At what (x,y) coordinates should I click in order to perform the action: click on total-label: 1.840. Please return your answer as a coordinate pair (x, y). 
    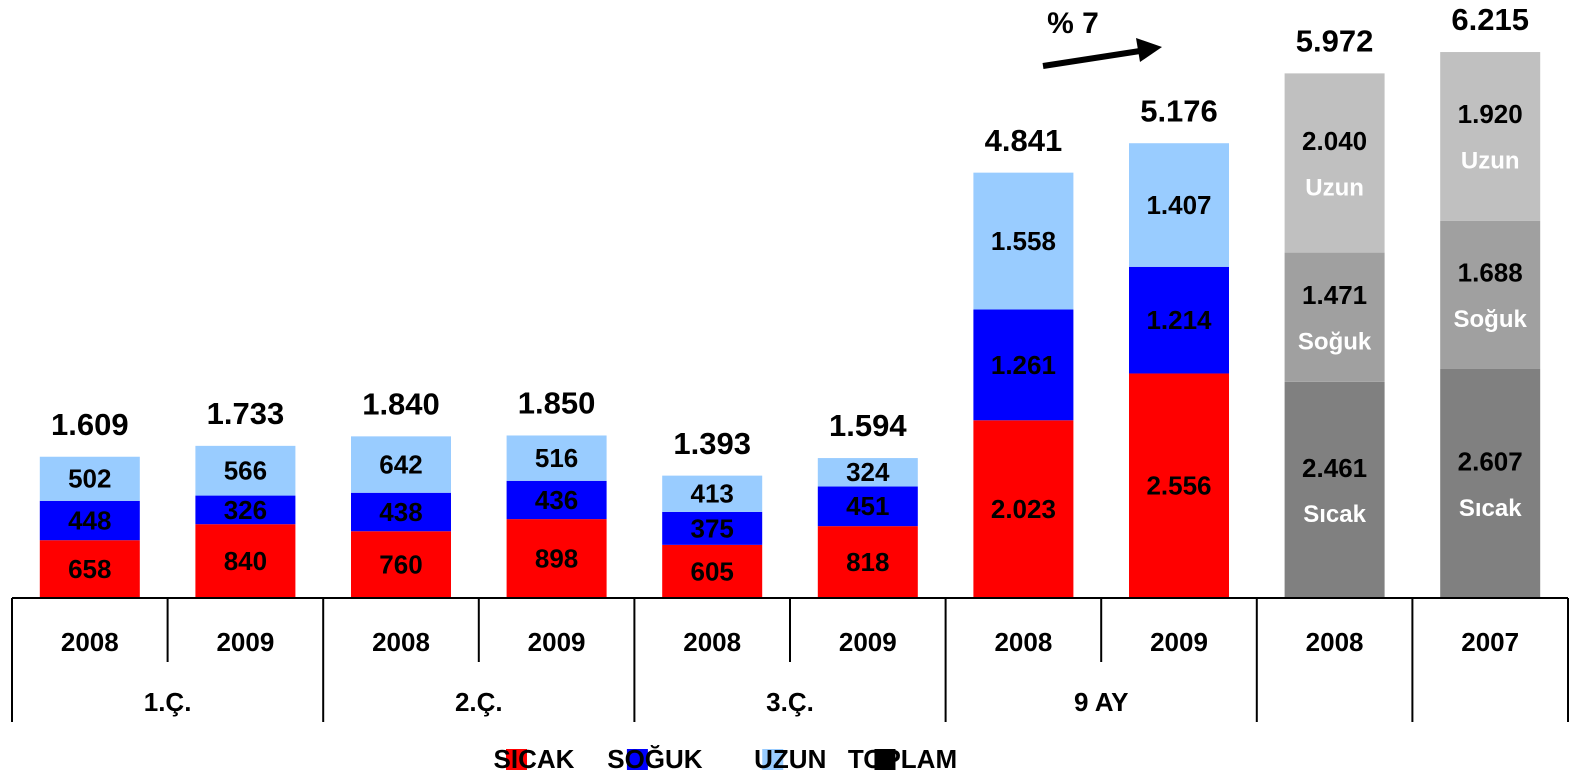
    Looking at the image, I should click on (401, 404).